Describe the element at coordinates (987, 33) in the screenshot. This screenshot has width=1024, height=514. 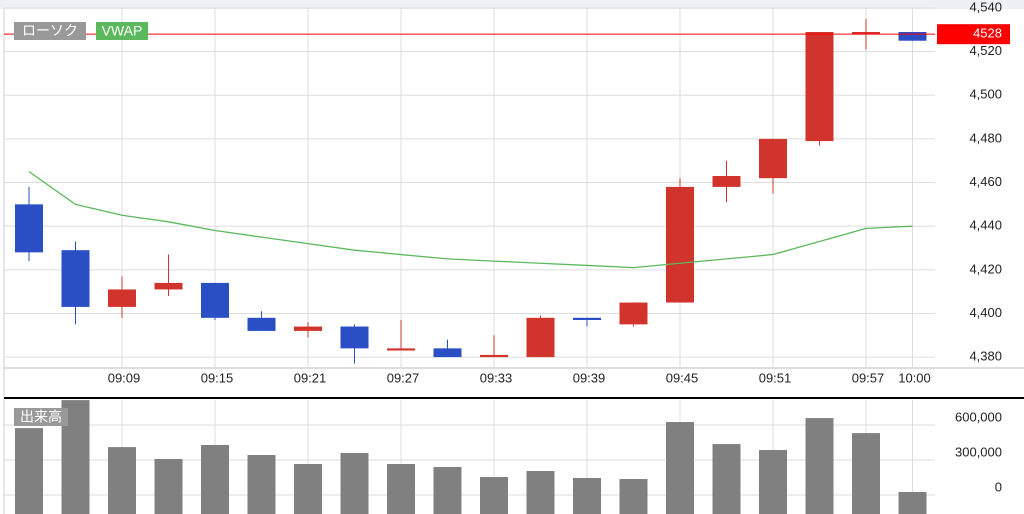
I see `last-price-label: 4528` at that location.